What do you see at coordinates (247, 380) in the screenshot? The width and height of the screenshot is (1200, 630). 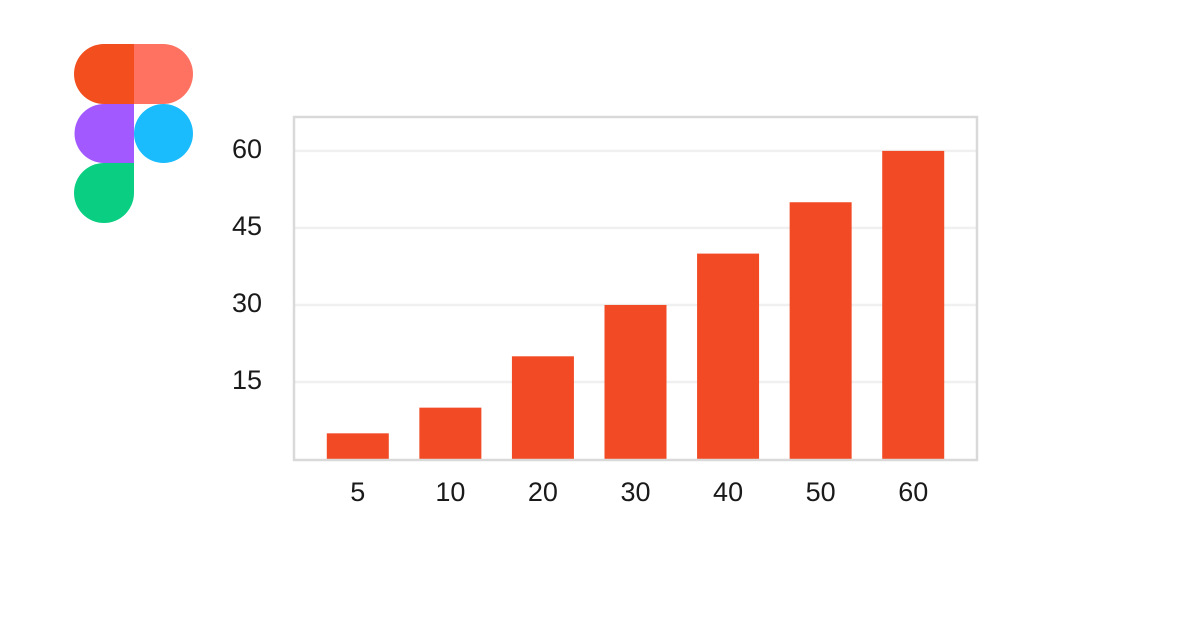 I see `y-tick-label: 15` at bounding box center [247, 380].